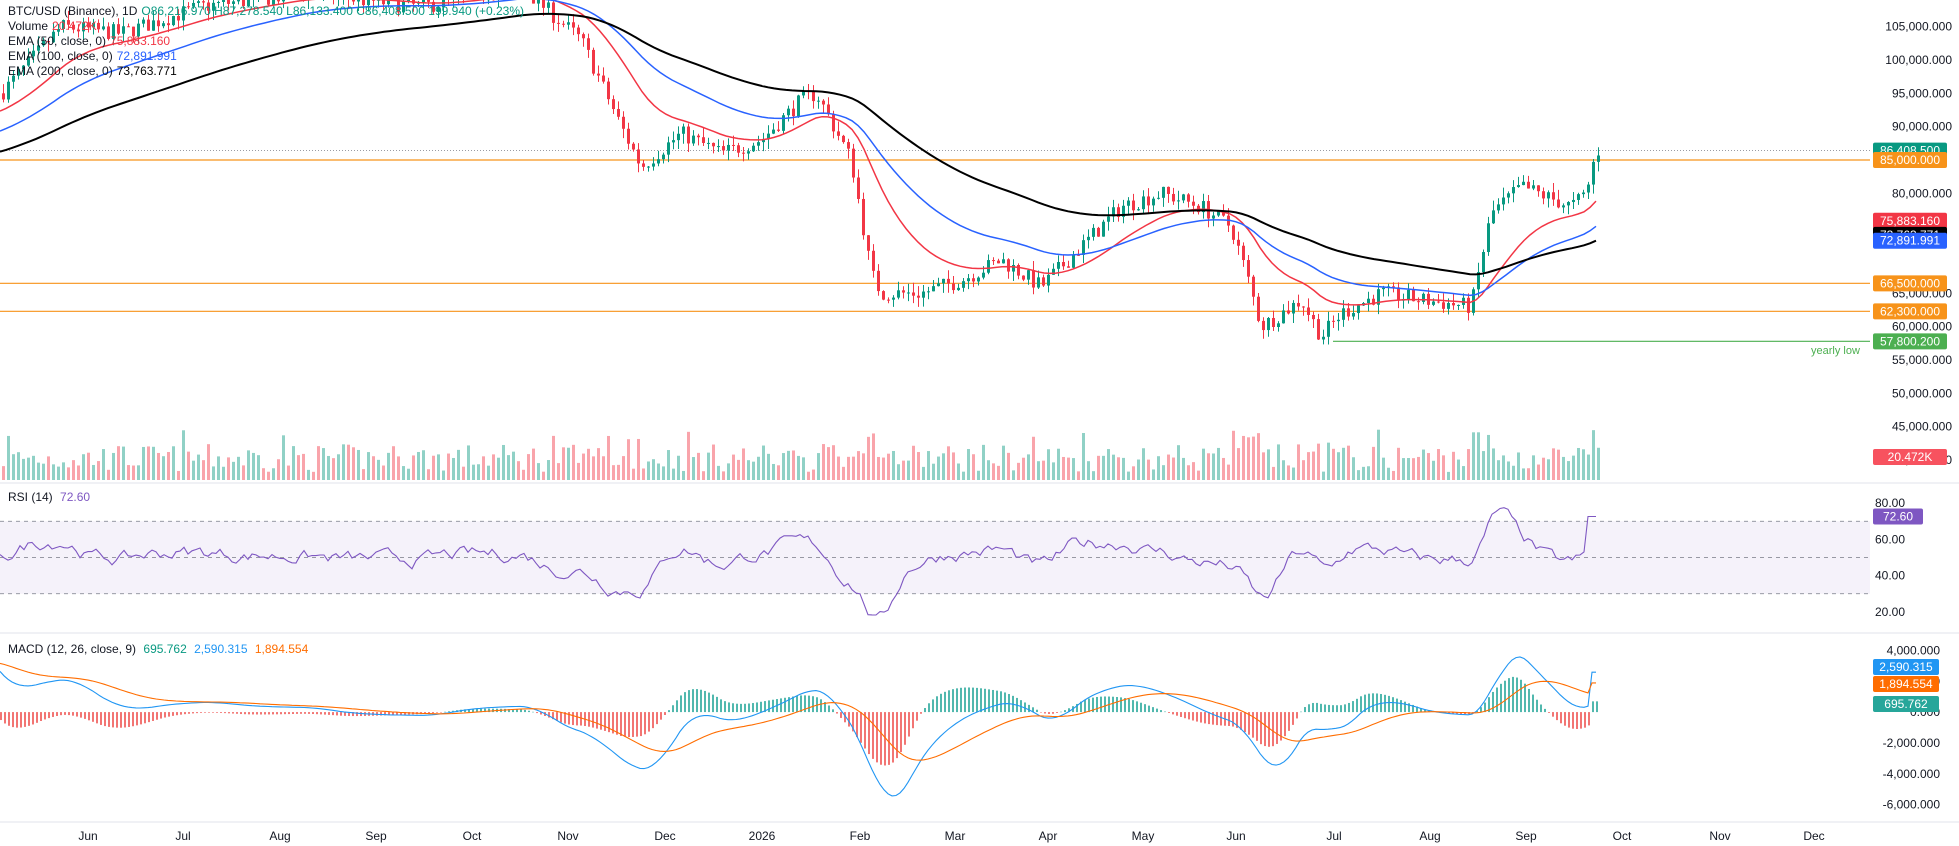  I want to click on rsi-title: RSI (14), so click(30, 497).